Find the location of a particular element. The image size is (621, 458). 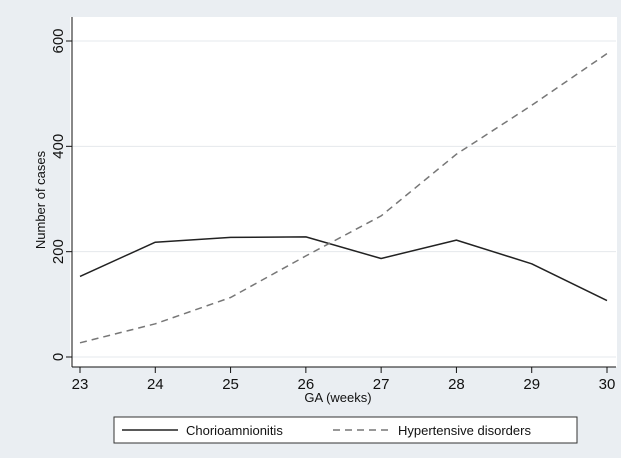

y-axis-title: Number of cases is located at coordinates (40, 199).